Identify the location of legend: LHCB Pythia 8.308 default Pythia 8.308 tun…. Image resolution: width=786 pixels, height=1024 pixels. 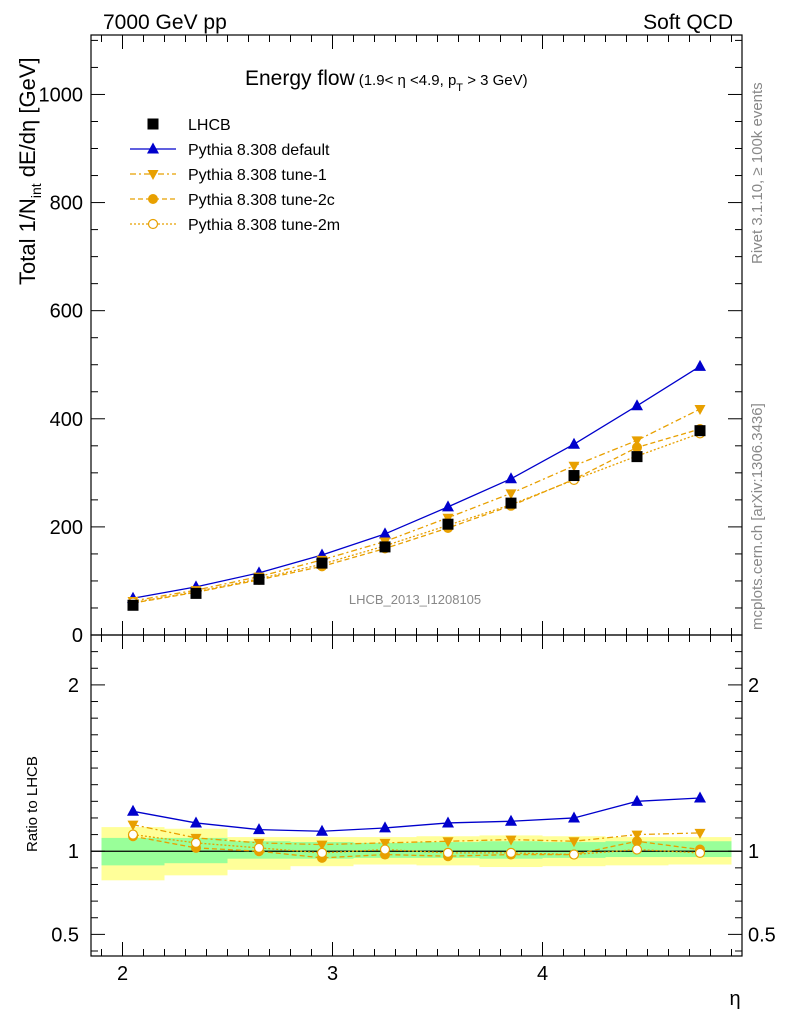
(235, 175).